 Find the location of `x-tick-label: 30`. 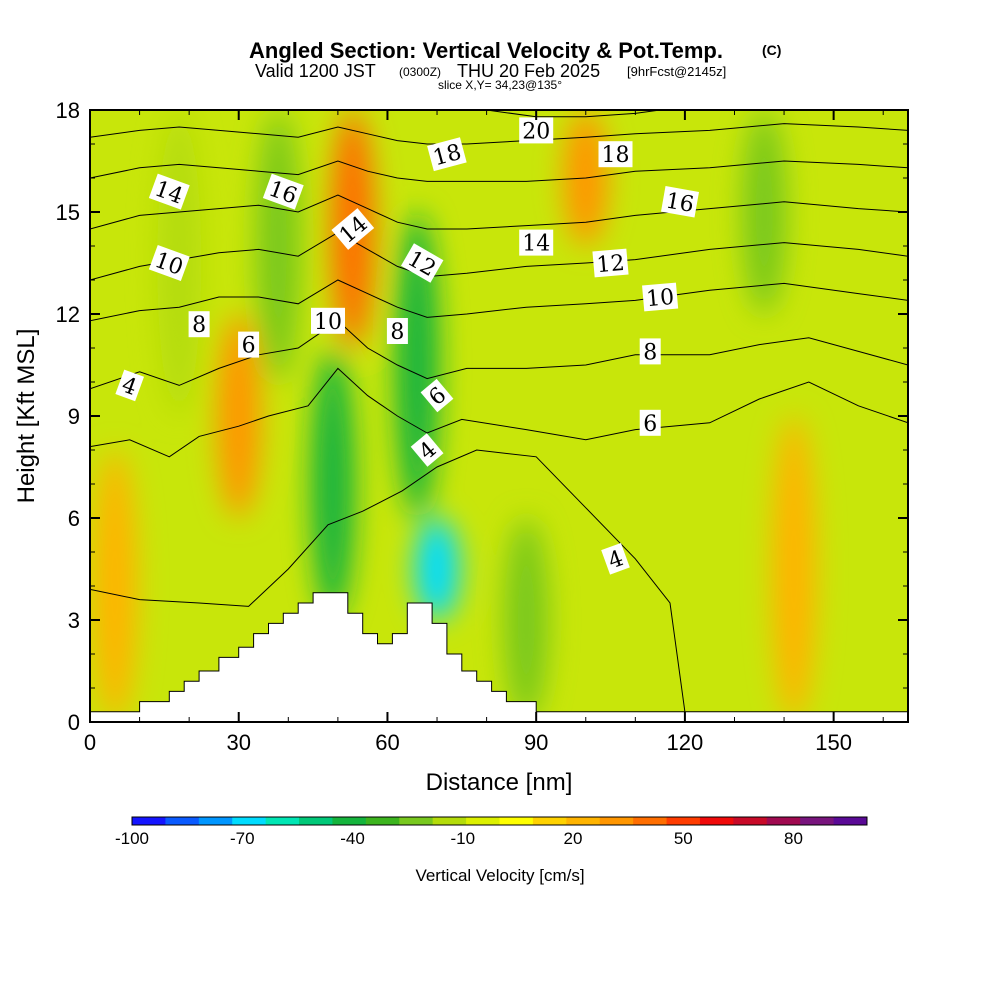

x-tick-label: 30 is located at coordinates (238, 742).